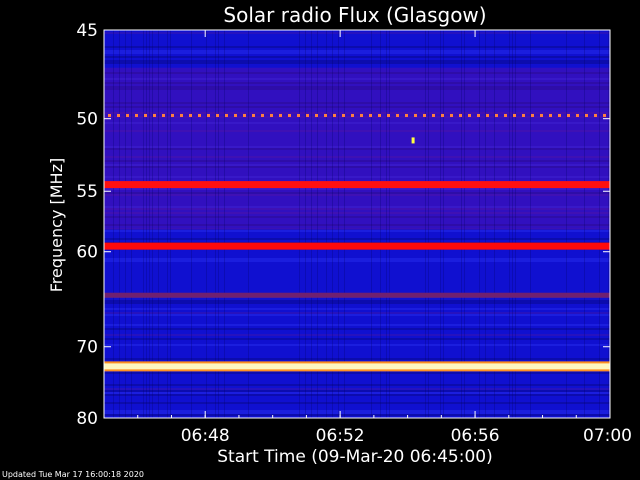  I want to click on band-59.5mhz, so click(357, 246).